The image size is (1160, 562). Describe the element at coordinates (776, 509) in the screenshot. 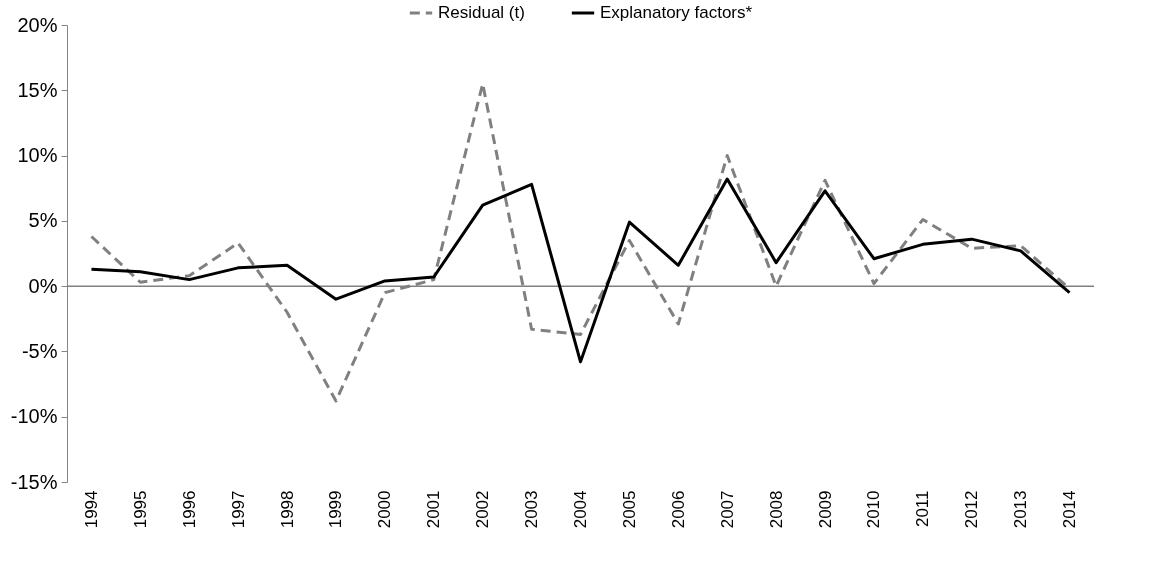

I see `x-tick-label: 2008` at that location.